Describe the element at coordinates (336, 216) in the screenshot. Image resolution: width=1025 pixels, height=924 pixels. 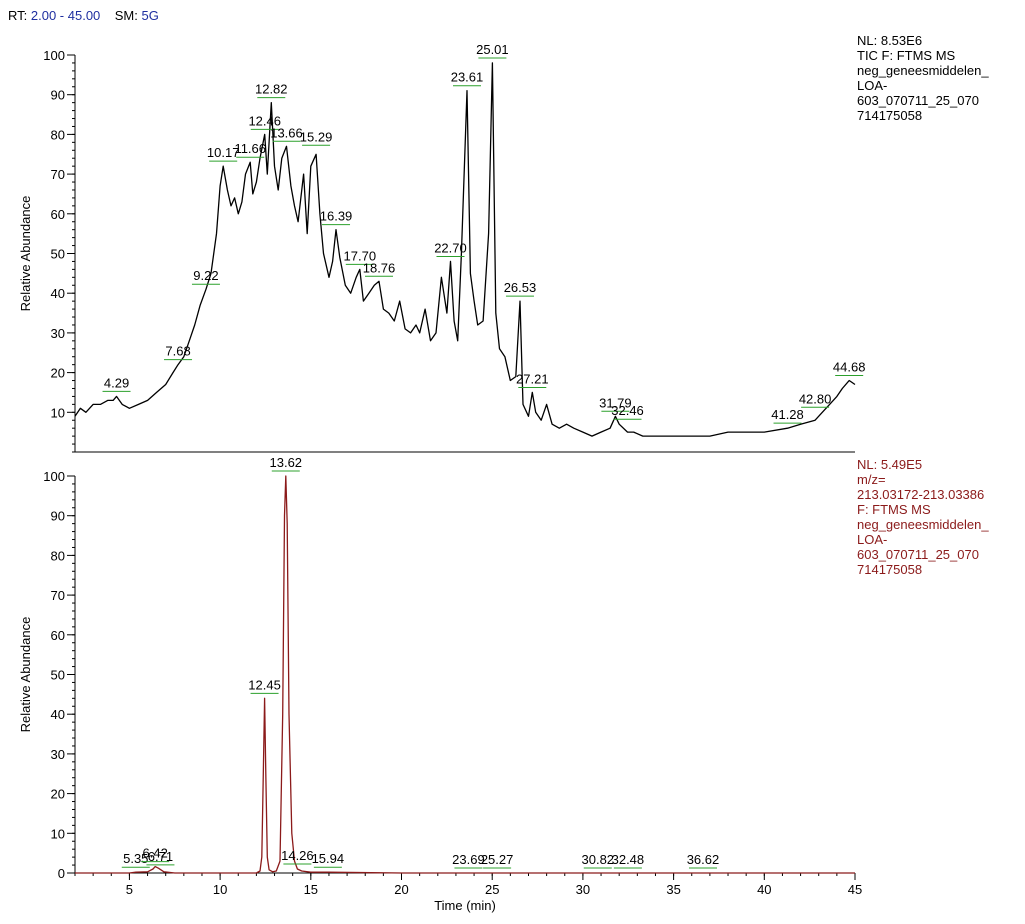
I see `peak-label: 16.39` at that location.